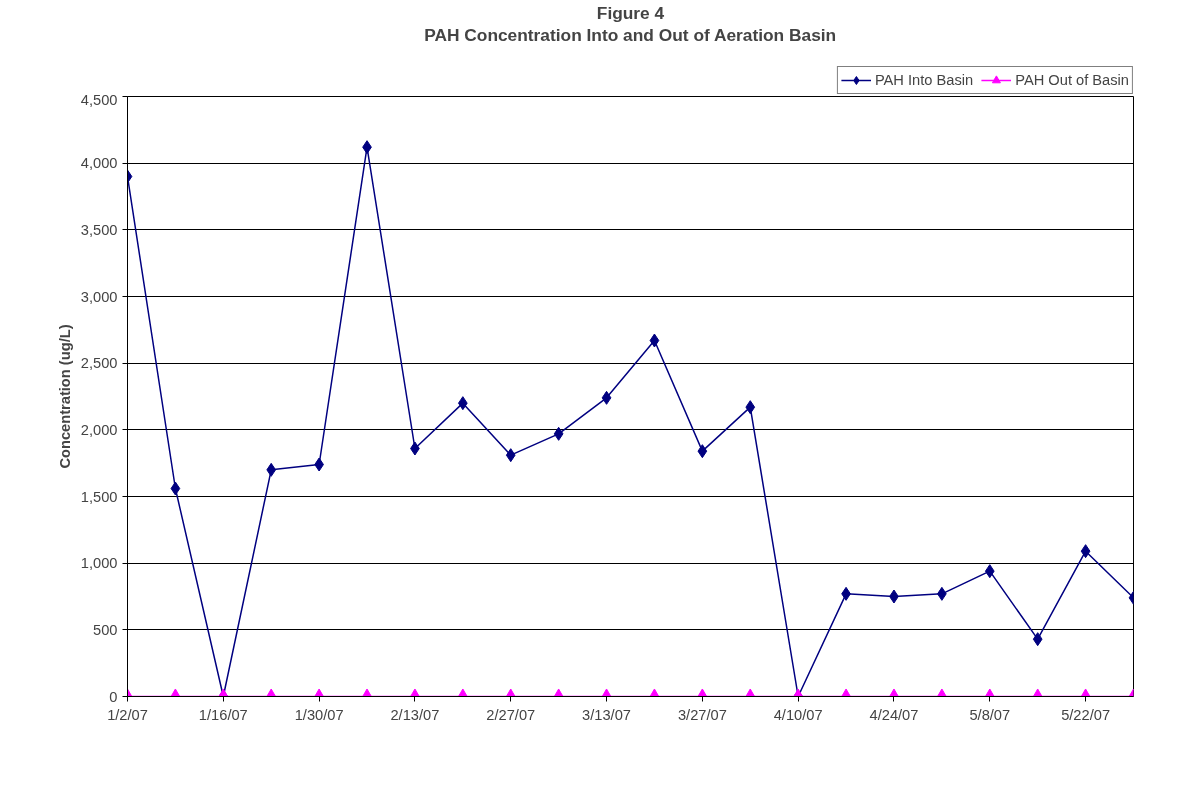 The height and width of the screenshot is (811, 1192). I want to click on y-tick-label: 3,000, so click(99, 296).